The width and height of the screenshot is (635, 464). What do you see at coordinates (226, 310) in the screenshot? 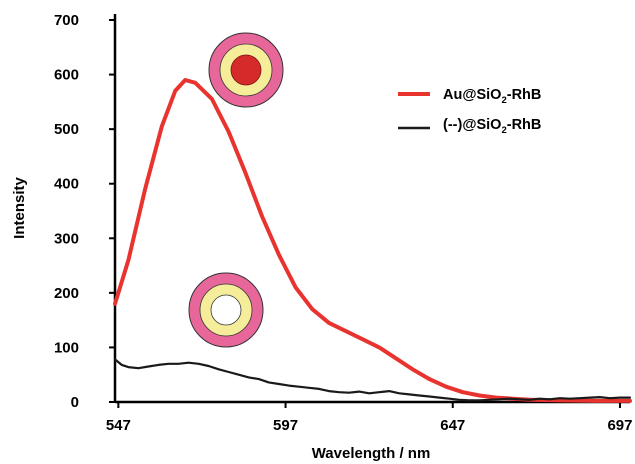
I see `hollow-core-particle-icon` at bounding box center [226, 310].